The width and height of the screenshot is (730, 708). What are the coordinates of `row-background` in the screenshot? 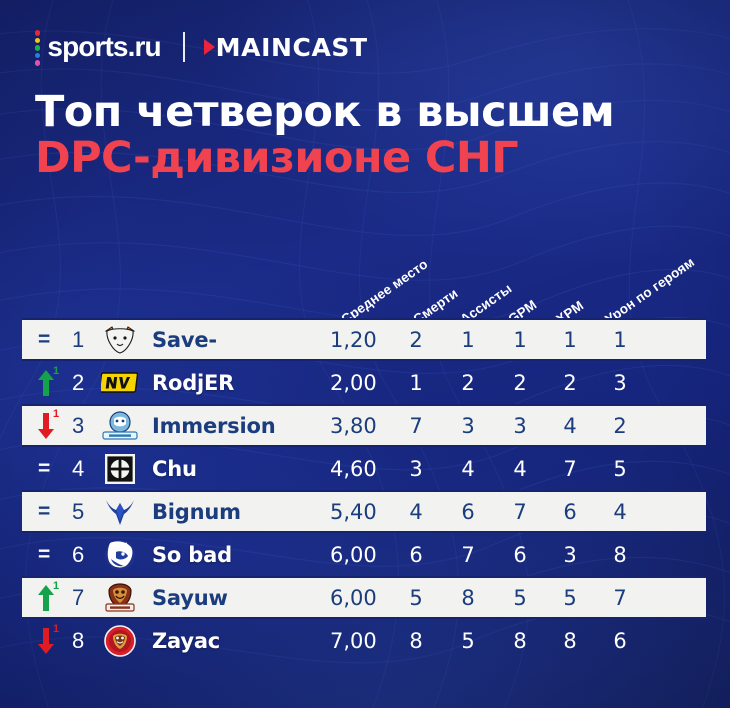 It's located at (364, 597).